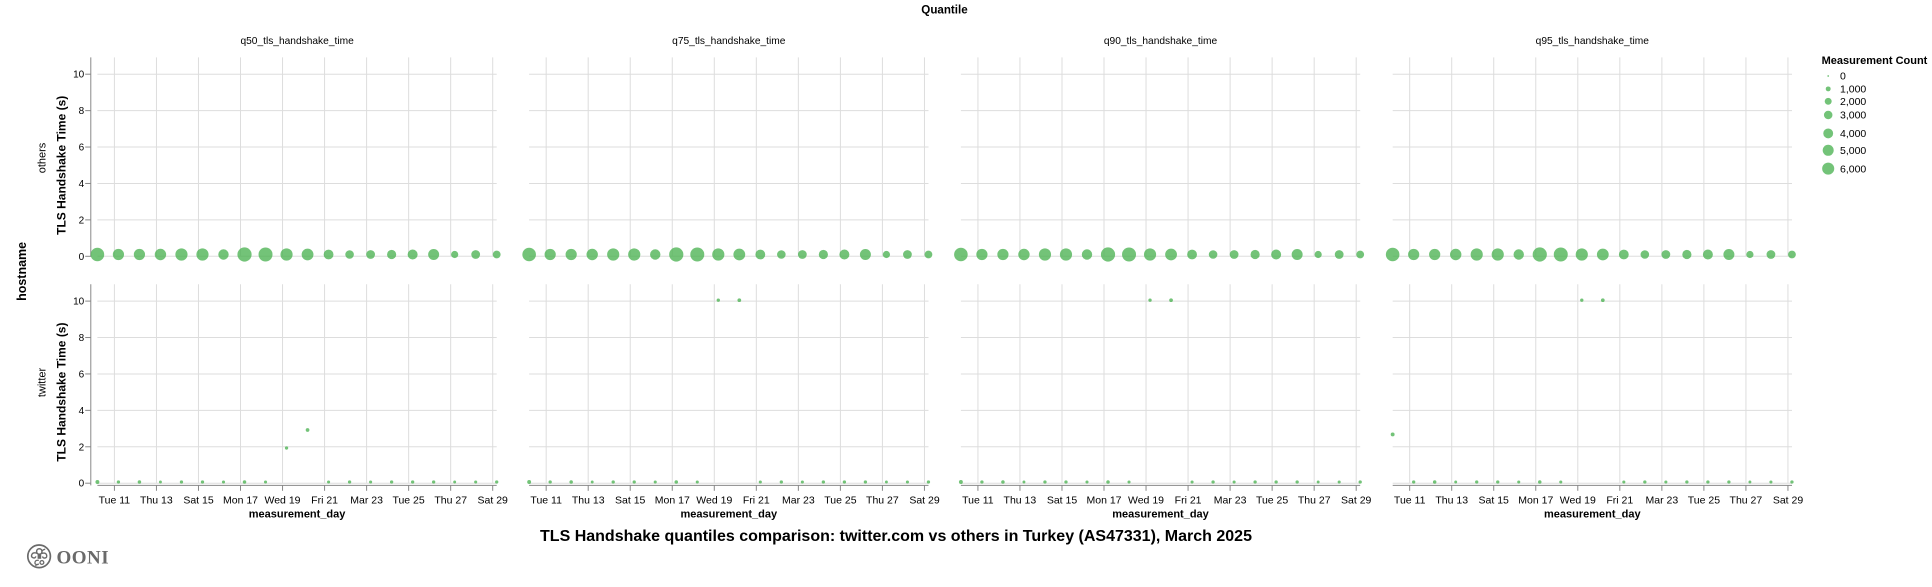 The height and width of the screenshot is (587, 1932). Describe the element at coordinates (1853, 151) in the screenshot. I see `svg-text: 5,000` at that location.